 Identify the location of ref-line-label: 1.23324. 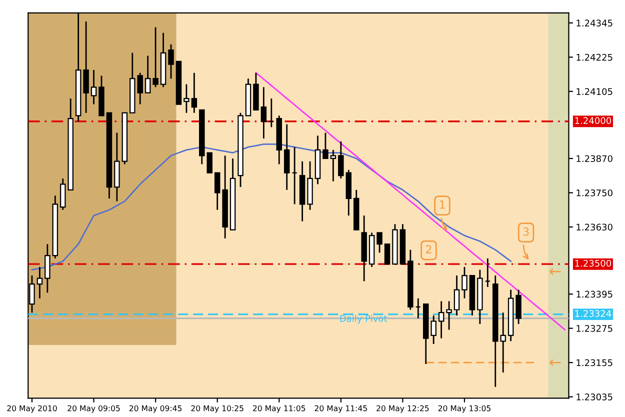
(593, 313).